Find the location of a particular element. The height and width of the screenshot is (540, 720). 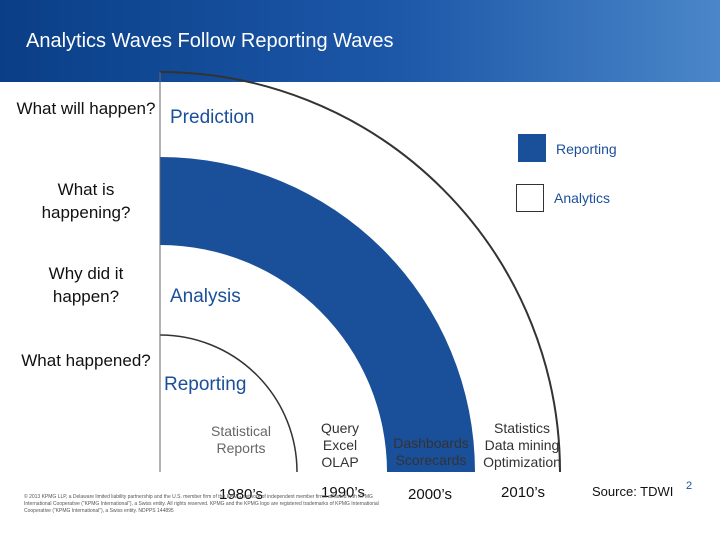

era-line: Statistics is located at coordinates (521, 428).